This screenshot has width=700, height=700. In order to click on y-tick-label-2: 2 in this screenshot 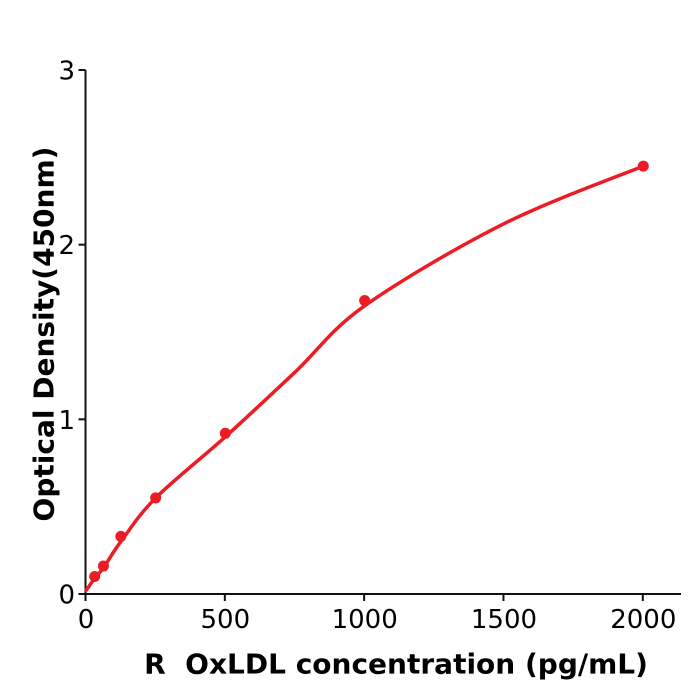, I will do `click(66, 246)`.